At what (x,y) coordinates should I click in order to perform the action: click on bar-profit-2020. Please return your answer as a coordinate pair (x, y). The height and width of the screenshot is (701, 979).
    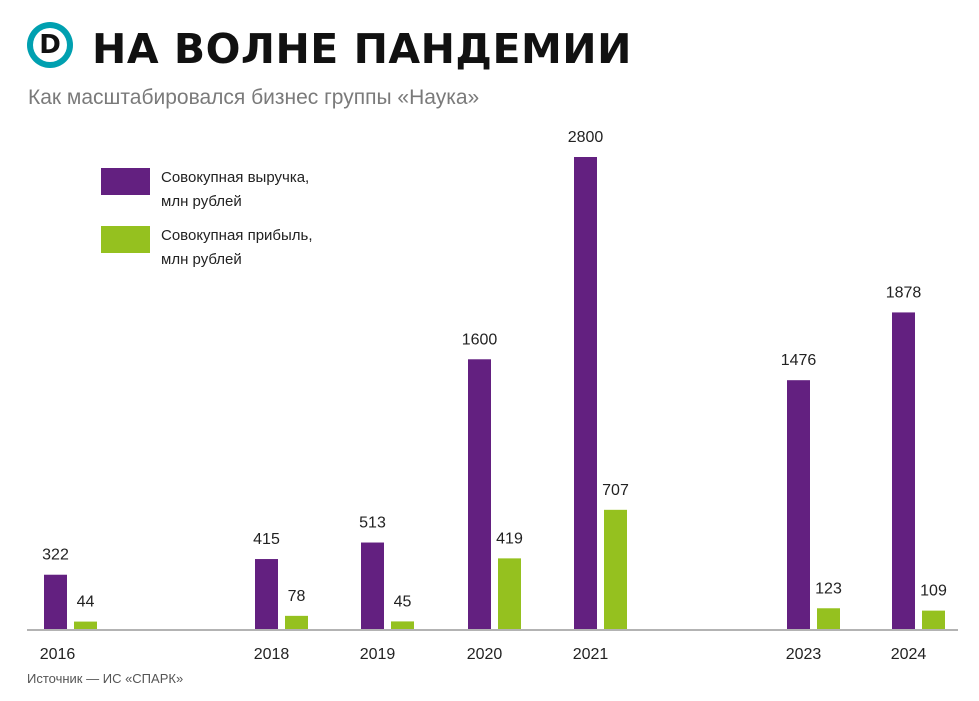
    Looking at the image, I should click on (509, 593).